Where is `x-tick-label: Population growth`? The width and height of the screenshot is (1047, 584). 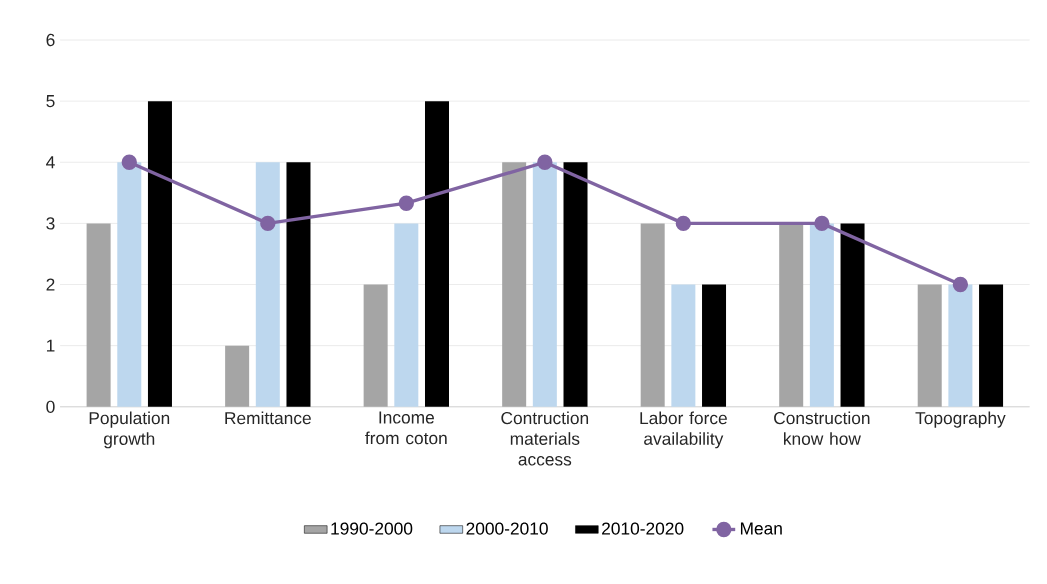
x-tick-label: Population growth is located at coordinates (129, 430).